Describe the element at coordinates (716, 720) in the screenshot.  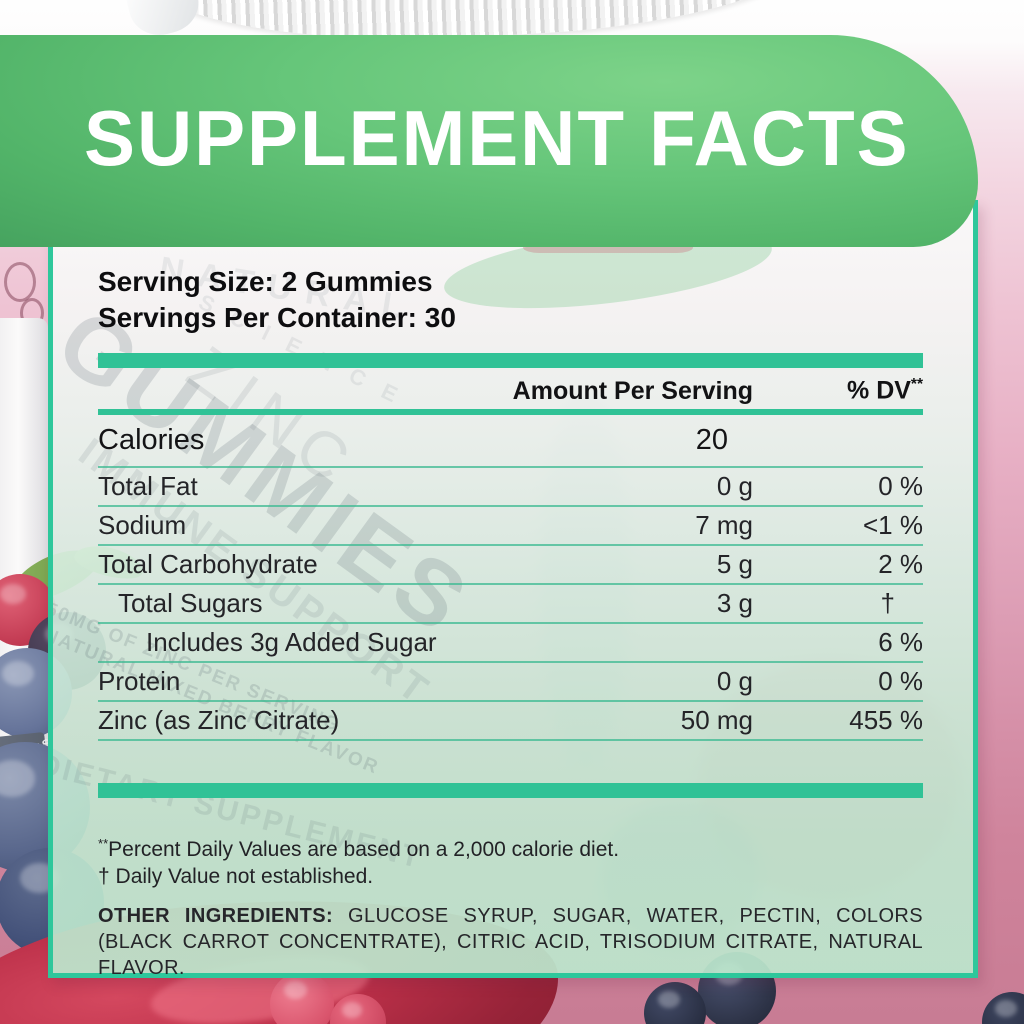
I see `row-amount: 50 mg` at that location.